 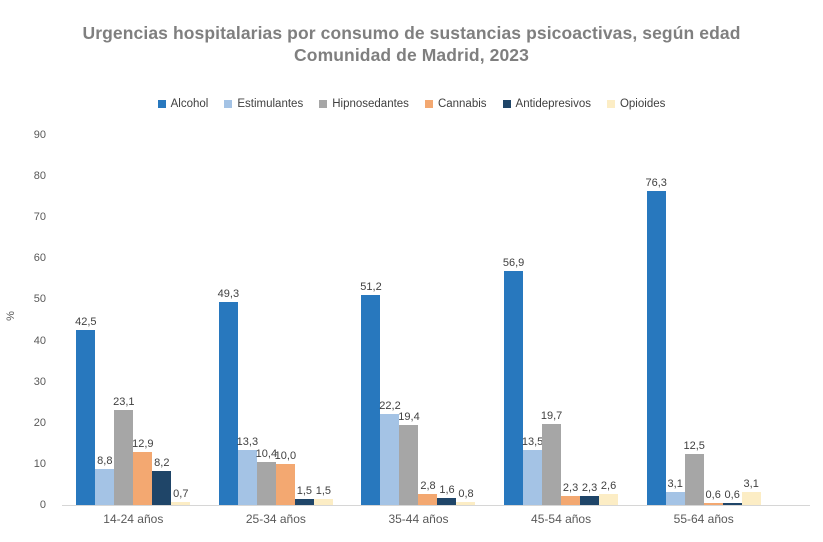 What do you see at coordinates (513, 263) in the screenshot?
I see `bar-value-label: 56,9` at bounding box center [513, 263].